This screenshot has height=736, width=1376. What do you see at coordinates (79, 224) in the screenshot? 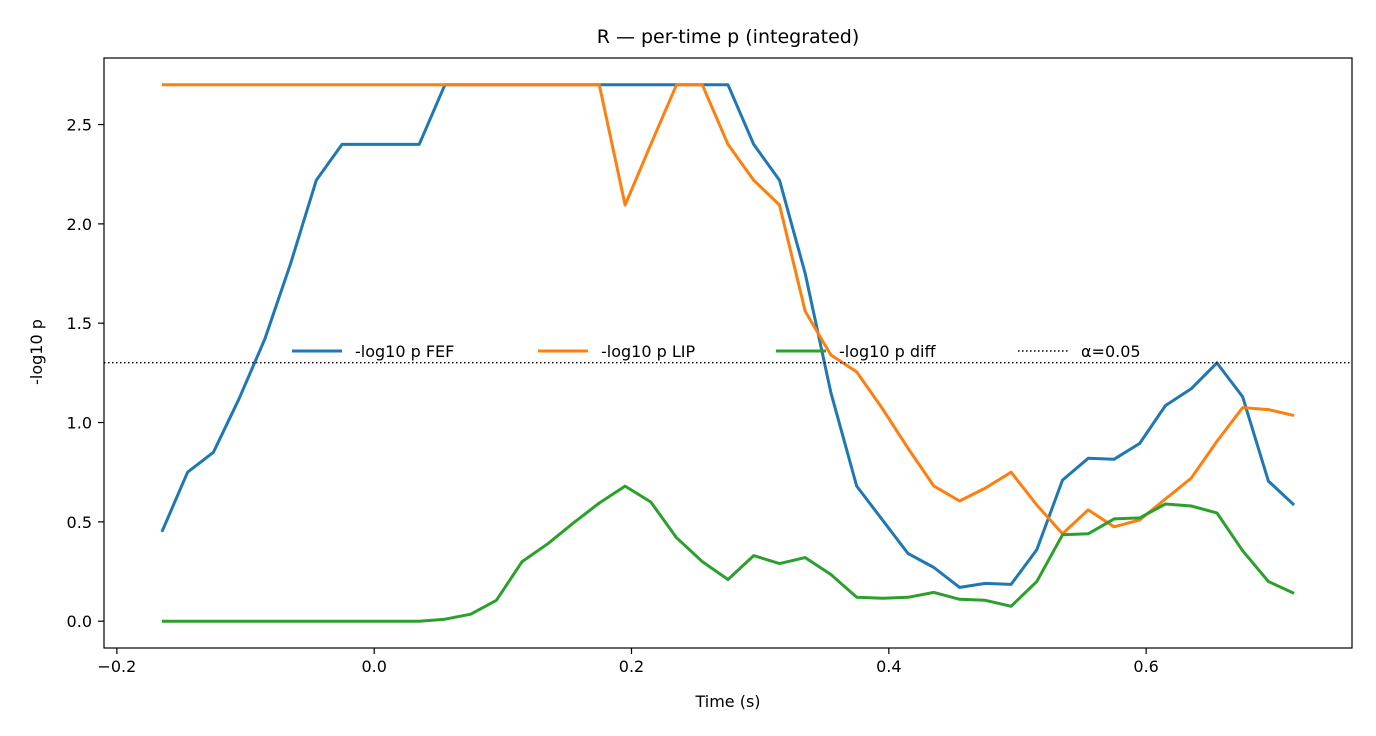
I see `y-tick-label: 2.0` at bounding box center [79, 224].